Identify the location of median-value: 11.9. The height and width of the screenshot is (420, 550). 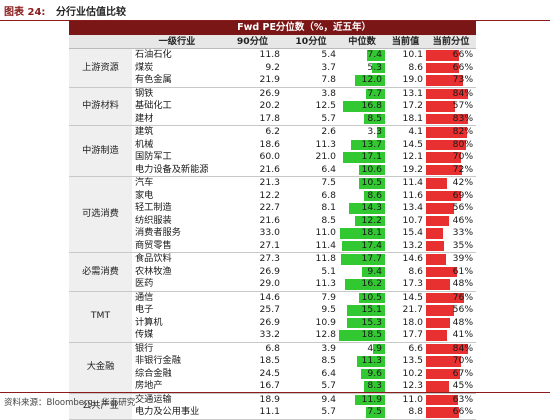
(371, 399).